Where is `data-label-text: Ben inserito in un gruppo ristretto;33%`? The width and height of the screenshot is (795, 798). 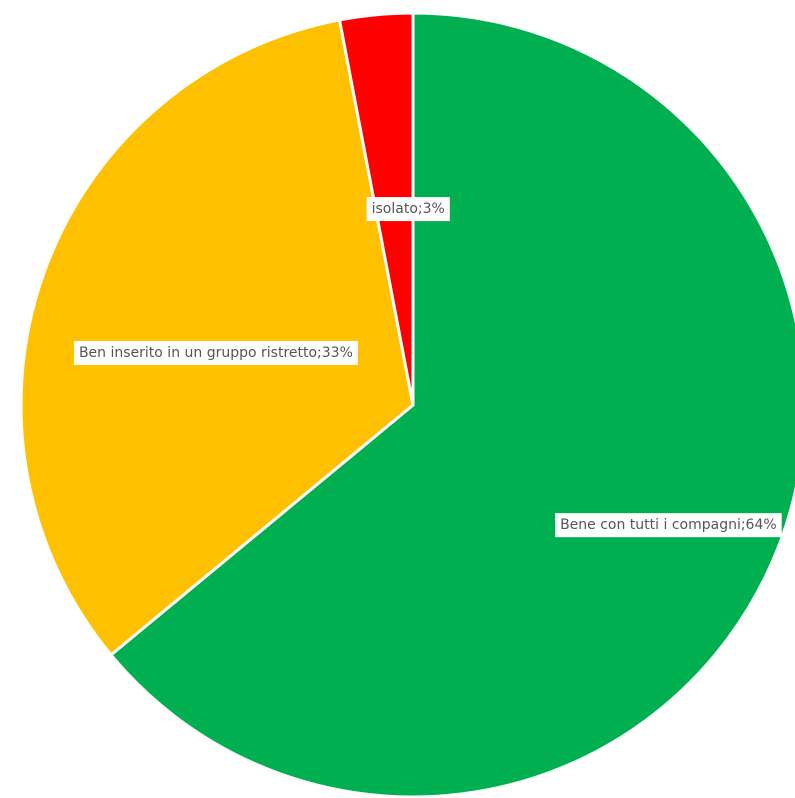 data-label-text: Ben inserito in un gruppo ristretto;33% is located at coordinates (216, 353).